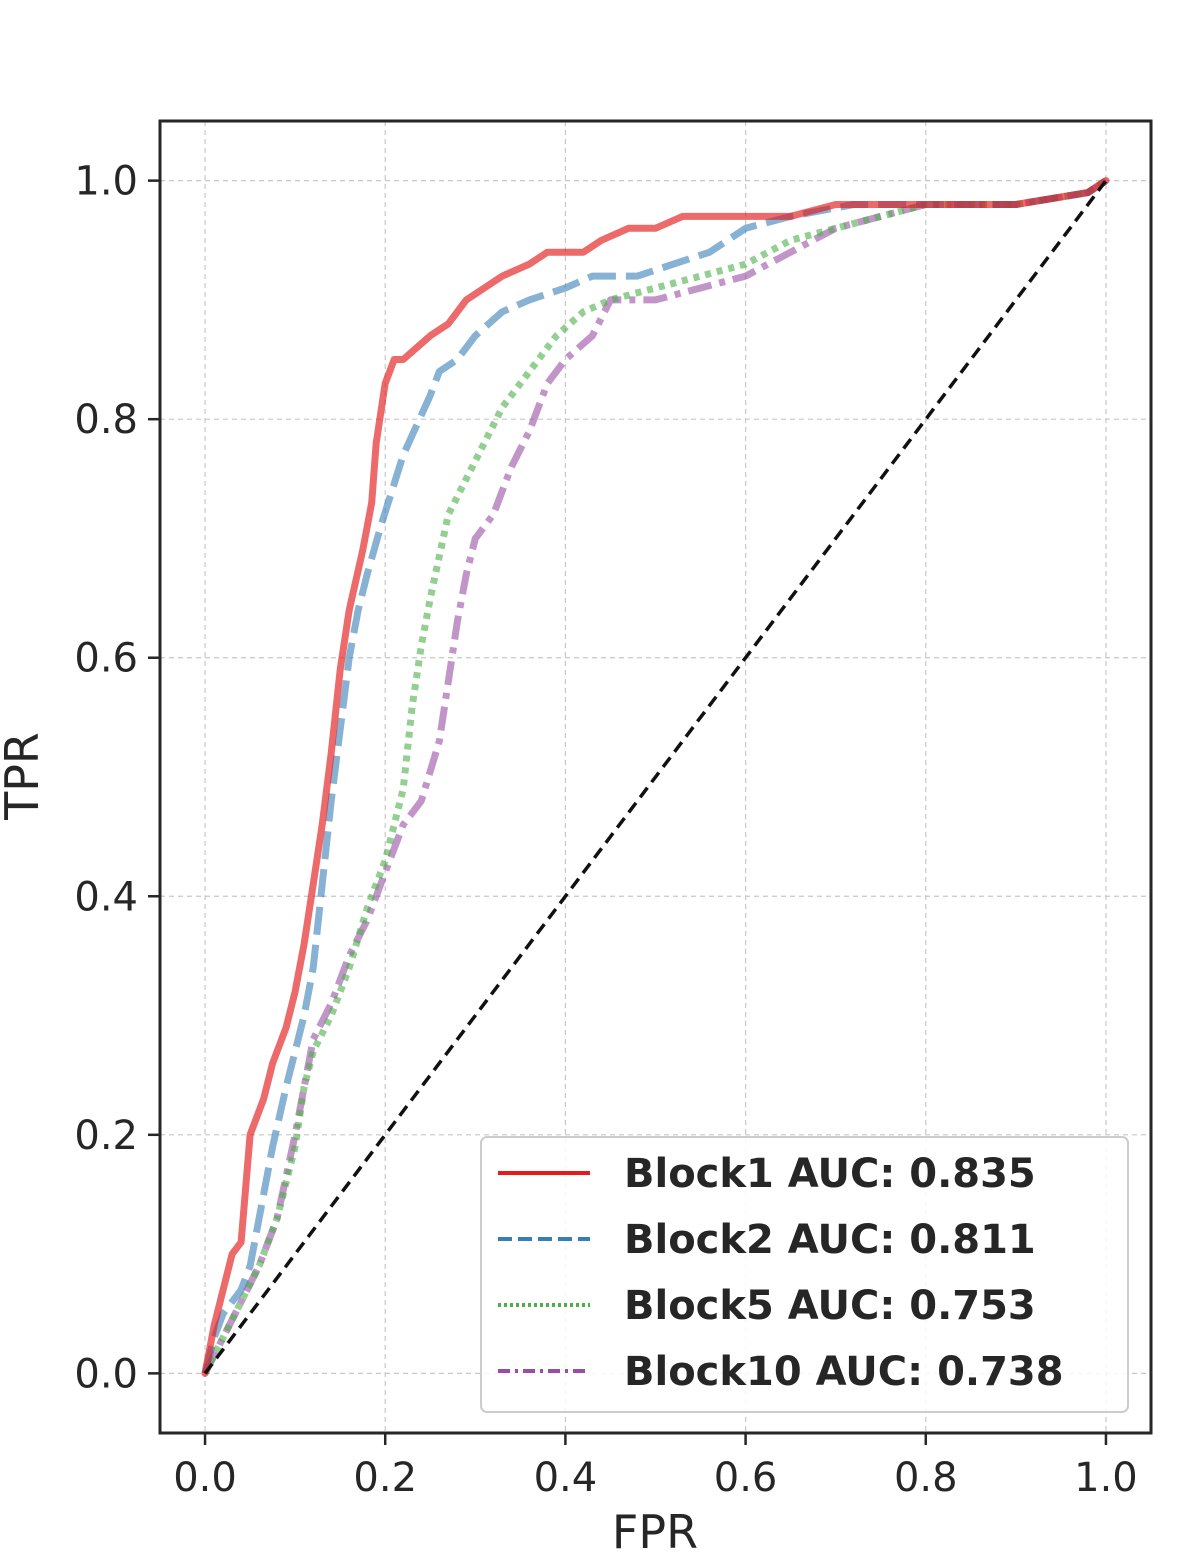  Describe the element at coordinates (830, 1306) in the screenshot. I see `legend-label-3: Block5 AUC: 0.753` at that location.